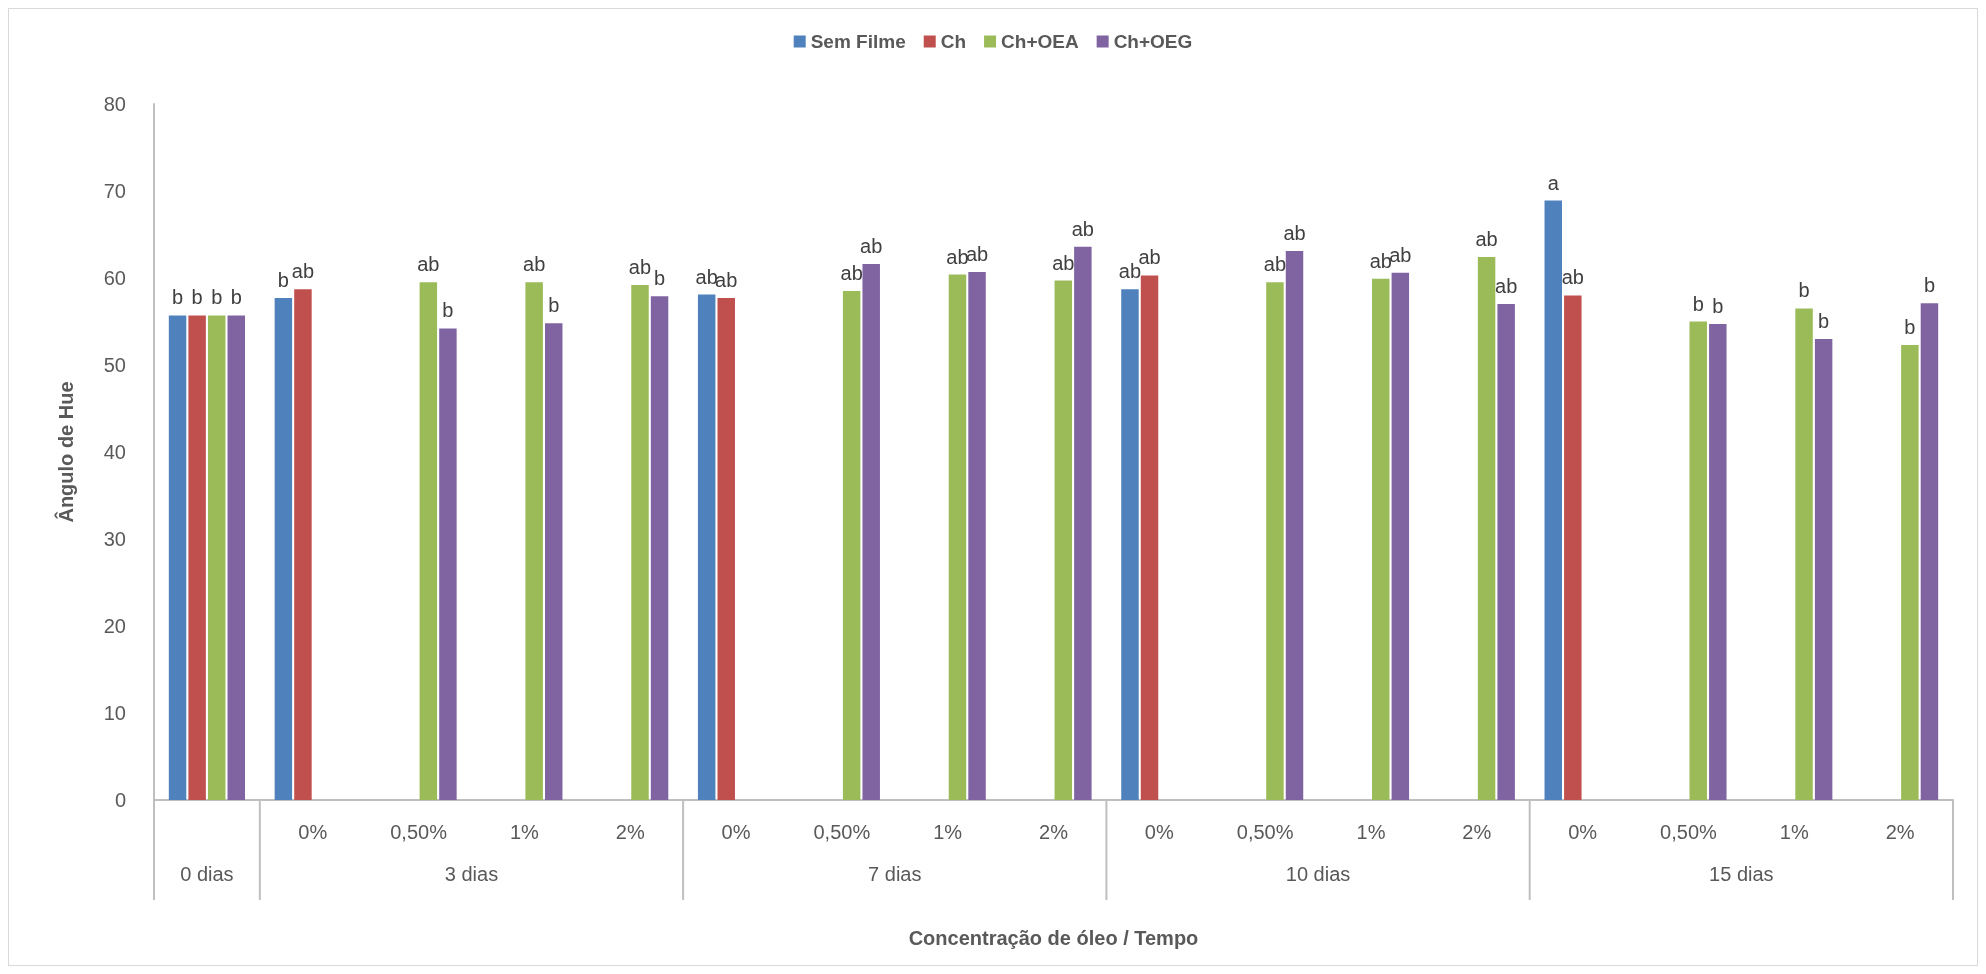 The width and height of the screenshot is (1986, 974). I want to click on legend-label: Ch+OEA, so click(1040, 41).